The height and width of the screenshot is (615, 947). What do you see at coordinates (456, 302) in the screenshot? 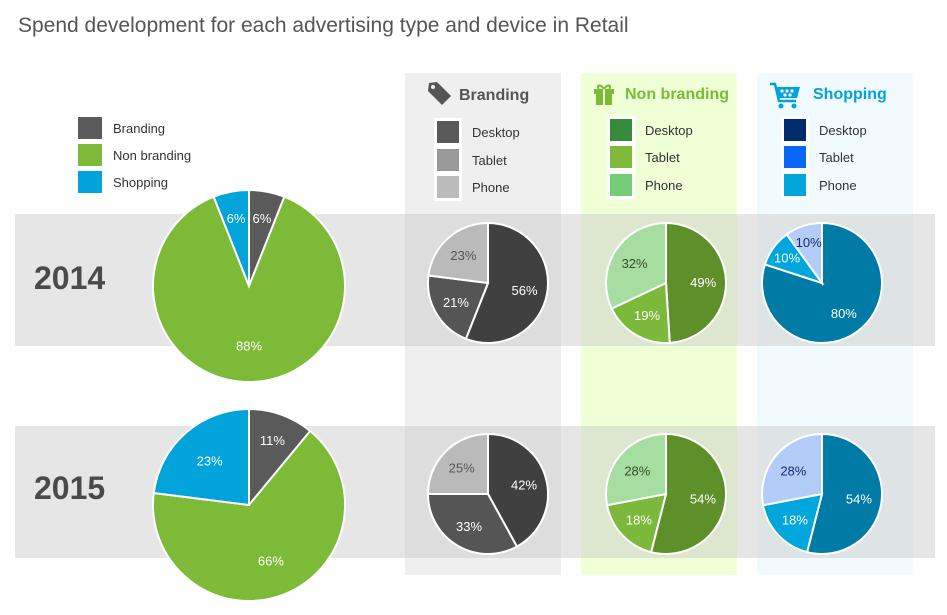
I see `branding-pie-2014-label-1: 21%` at bounding box center [456, 302].